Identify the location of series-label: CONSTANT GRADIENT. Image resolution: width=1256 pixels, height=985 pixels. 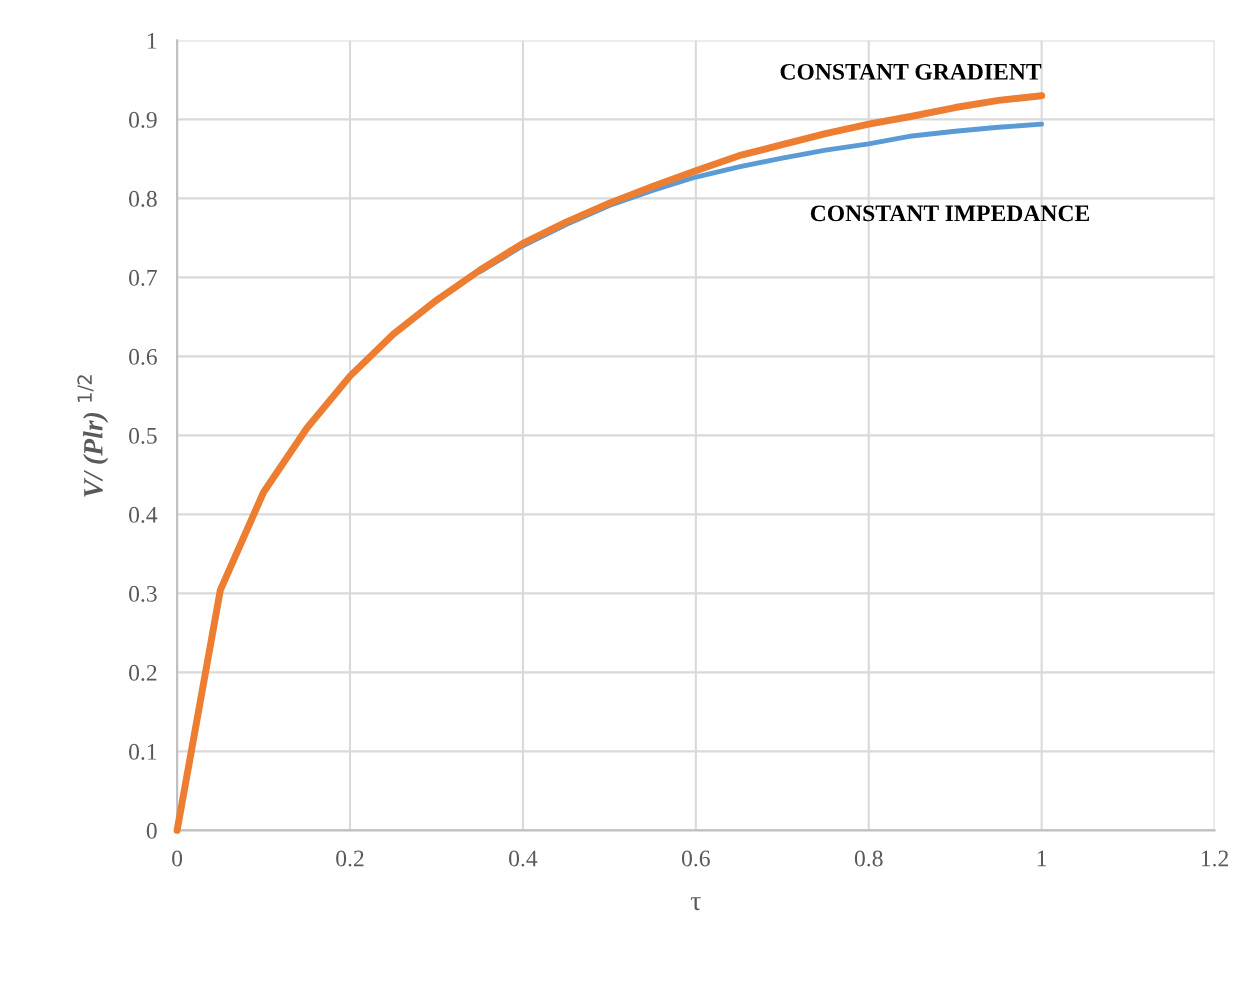
(911, 71).